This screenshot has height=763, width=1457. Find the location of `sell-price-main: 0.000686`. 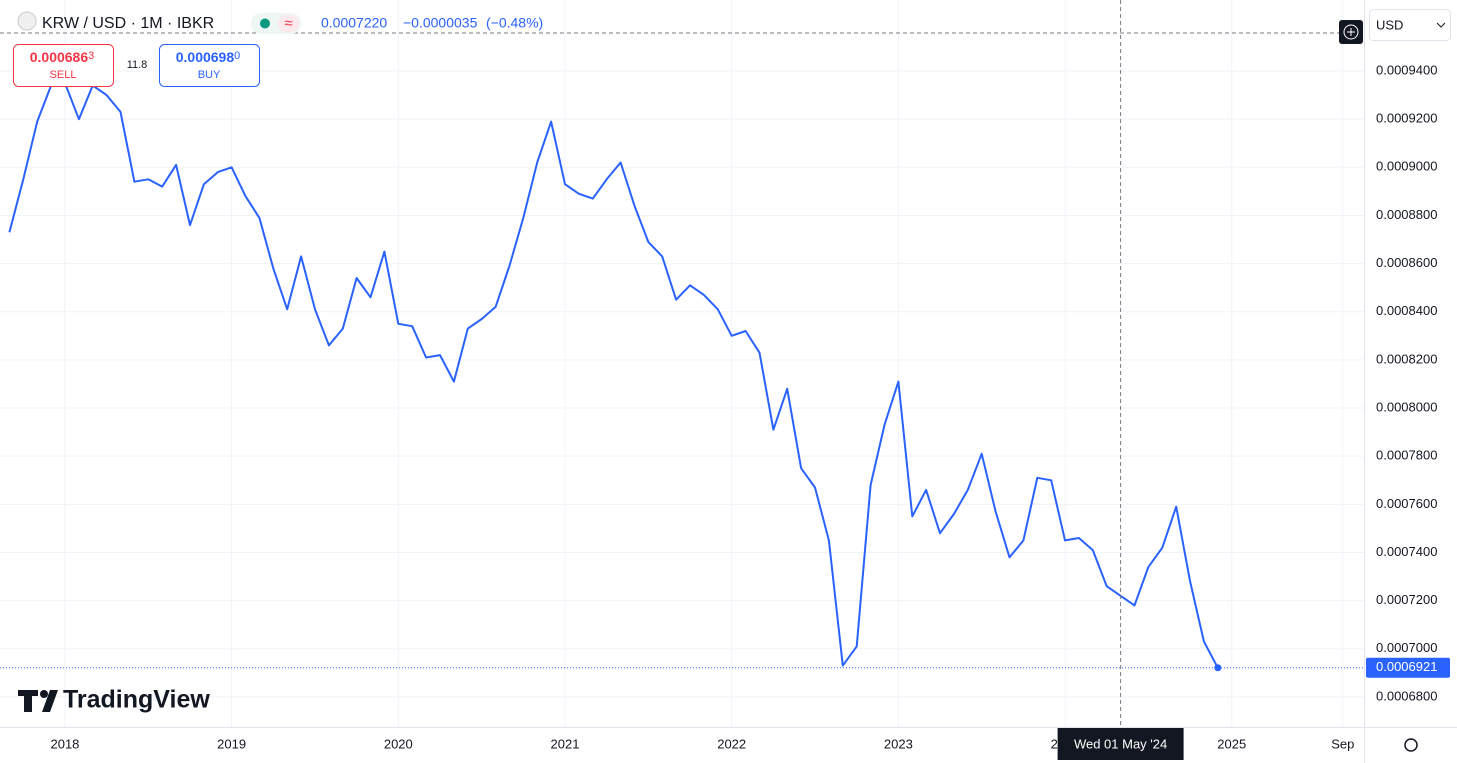

sell-price-main: 0.000686 is located at coordinates (59, 57).